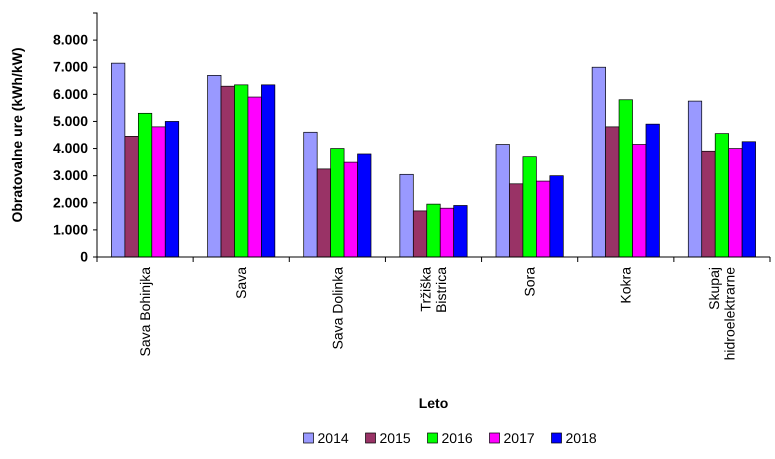 The height and width of the screenshot is (459, 775). Describe the element at coordinates (241, 282) in the screenshot. I see `x-tick-label: Sava` at that location.